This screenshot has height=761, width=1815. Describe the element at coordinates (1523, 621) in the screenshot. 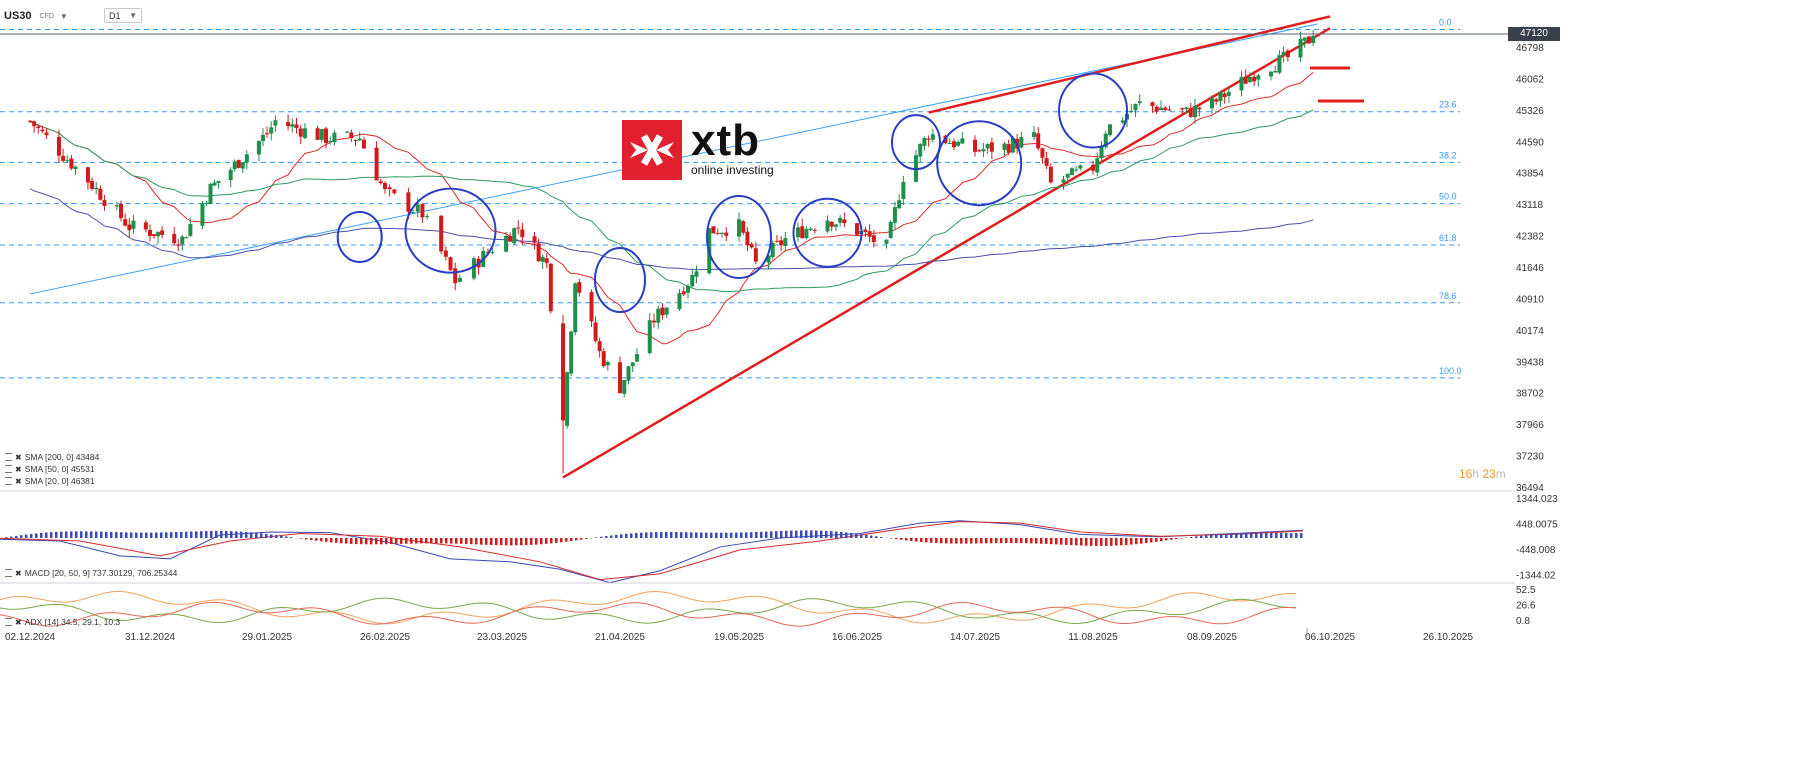

I see `adx-y-tick: 0.8` at that location.